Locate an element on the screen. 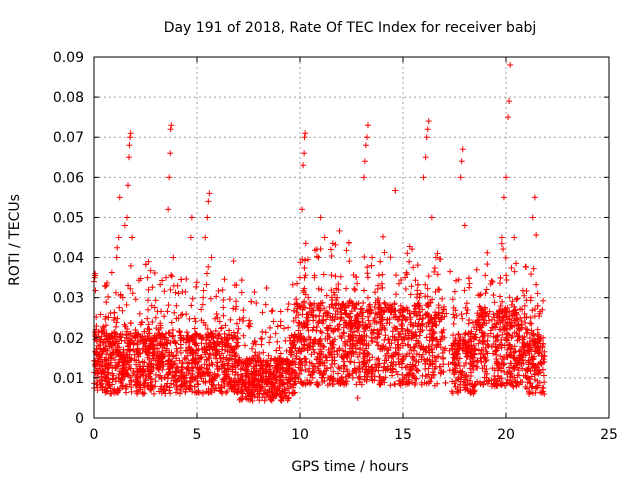 The image size is (640, 480). y-tick-label: 0.04 is located at coordinates (68, 259).